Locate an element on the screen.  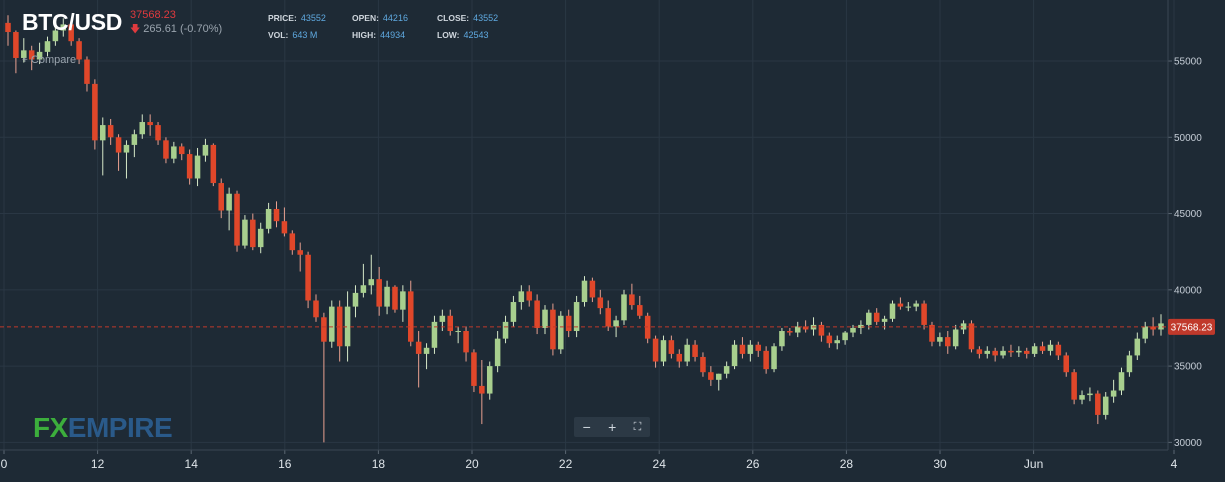
last-price-line: 37568.23 is located at coordinates (607, 326).